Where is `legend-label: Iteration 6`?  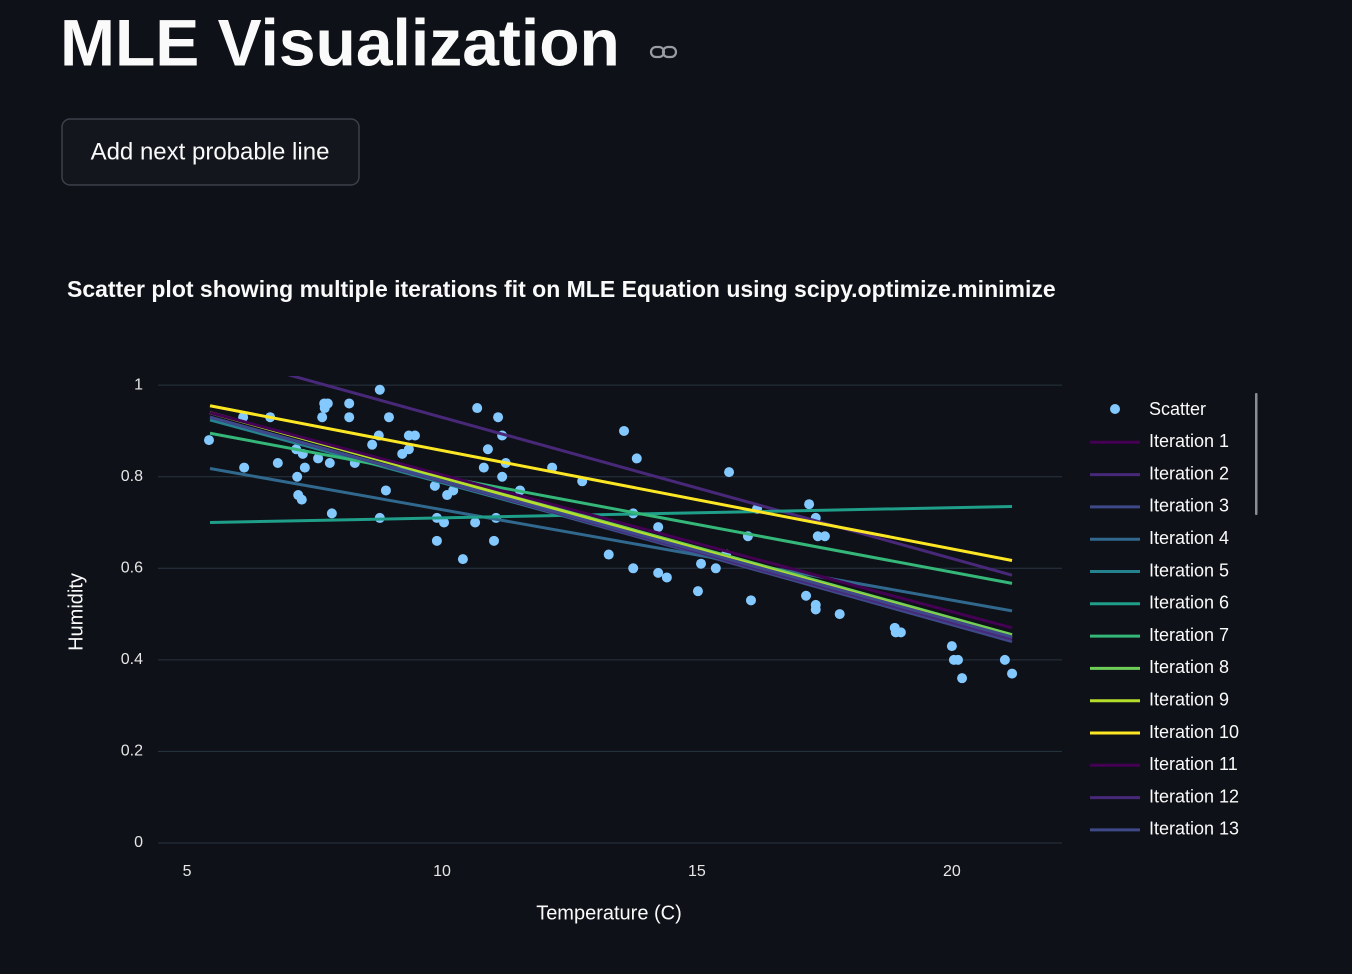
legend-label: Iteration 6 is located at coordinates (1189, 603).